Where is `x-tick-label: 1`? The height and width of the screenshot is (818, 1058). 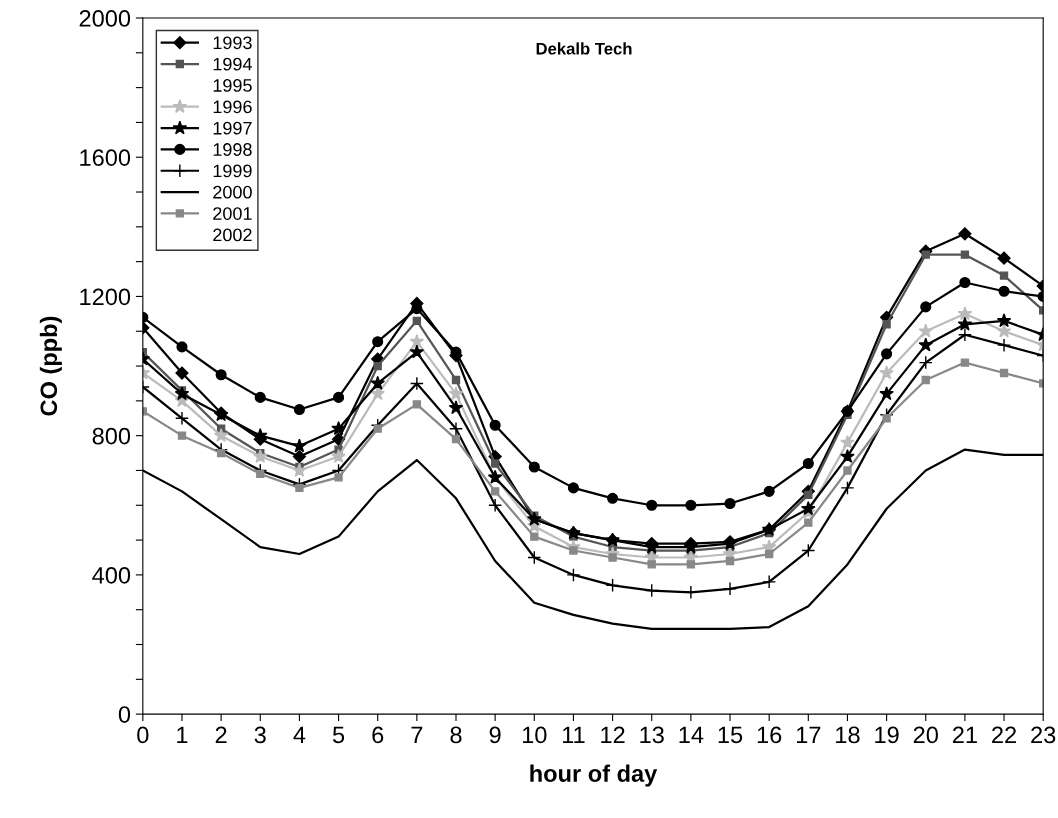 x-tick-label: 1 is located at coordinates (182, 735).